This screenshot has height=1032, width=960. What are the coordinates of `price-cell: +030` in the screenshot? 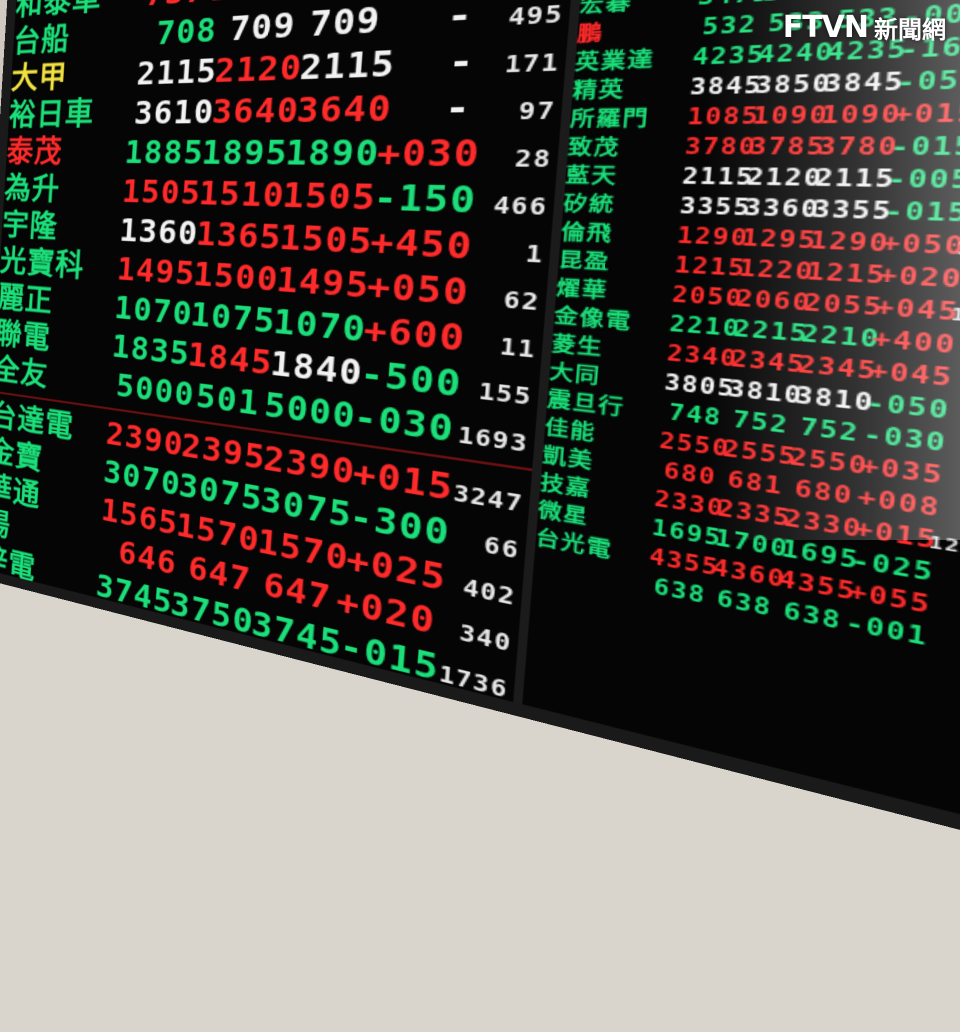 It's located at (425, 153).